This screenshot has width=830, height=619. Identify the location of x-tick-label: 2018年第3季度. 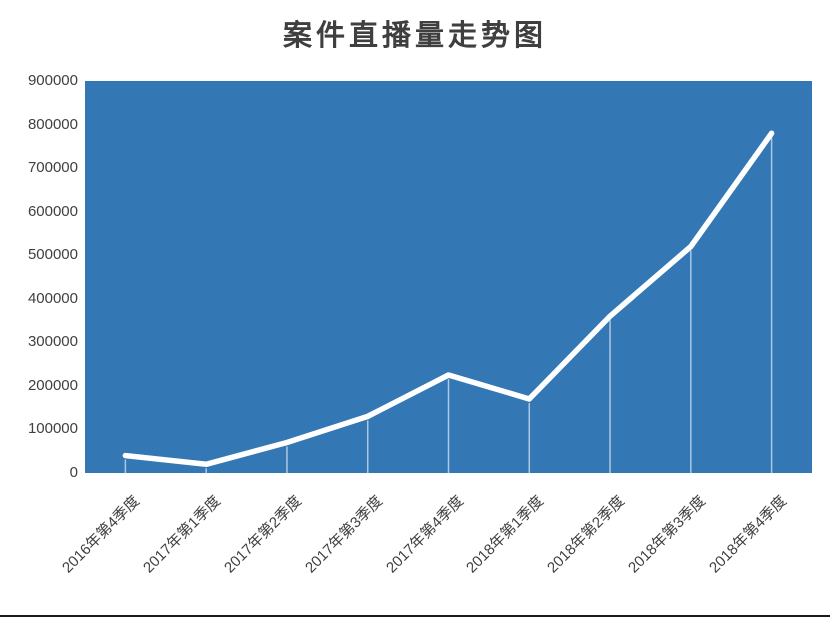
(666, 534).